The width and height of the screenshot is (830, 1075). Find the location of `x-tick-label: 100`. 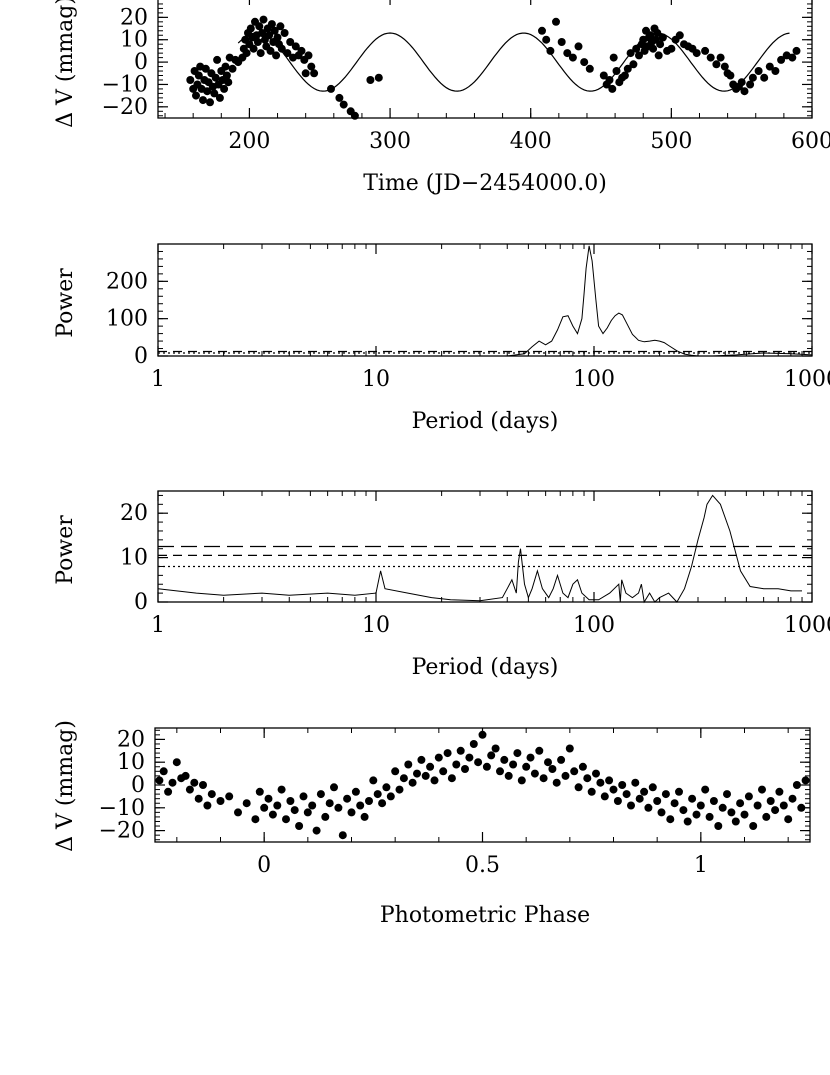

x-tick-label: 100 is located at coordinates (594, 625).